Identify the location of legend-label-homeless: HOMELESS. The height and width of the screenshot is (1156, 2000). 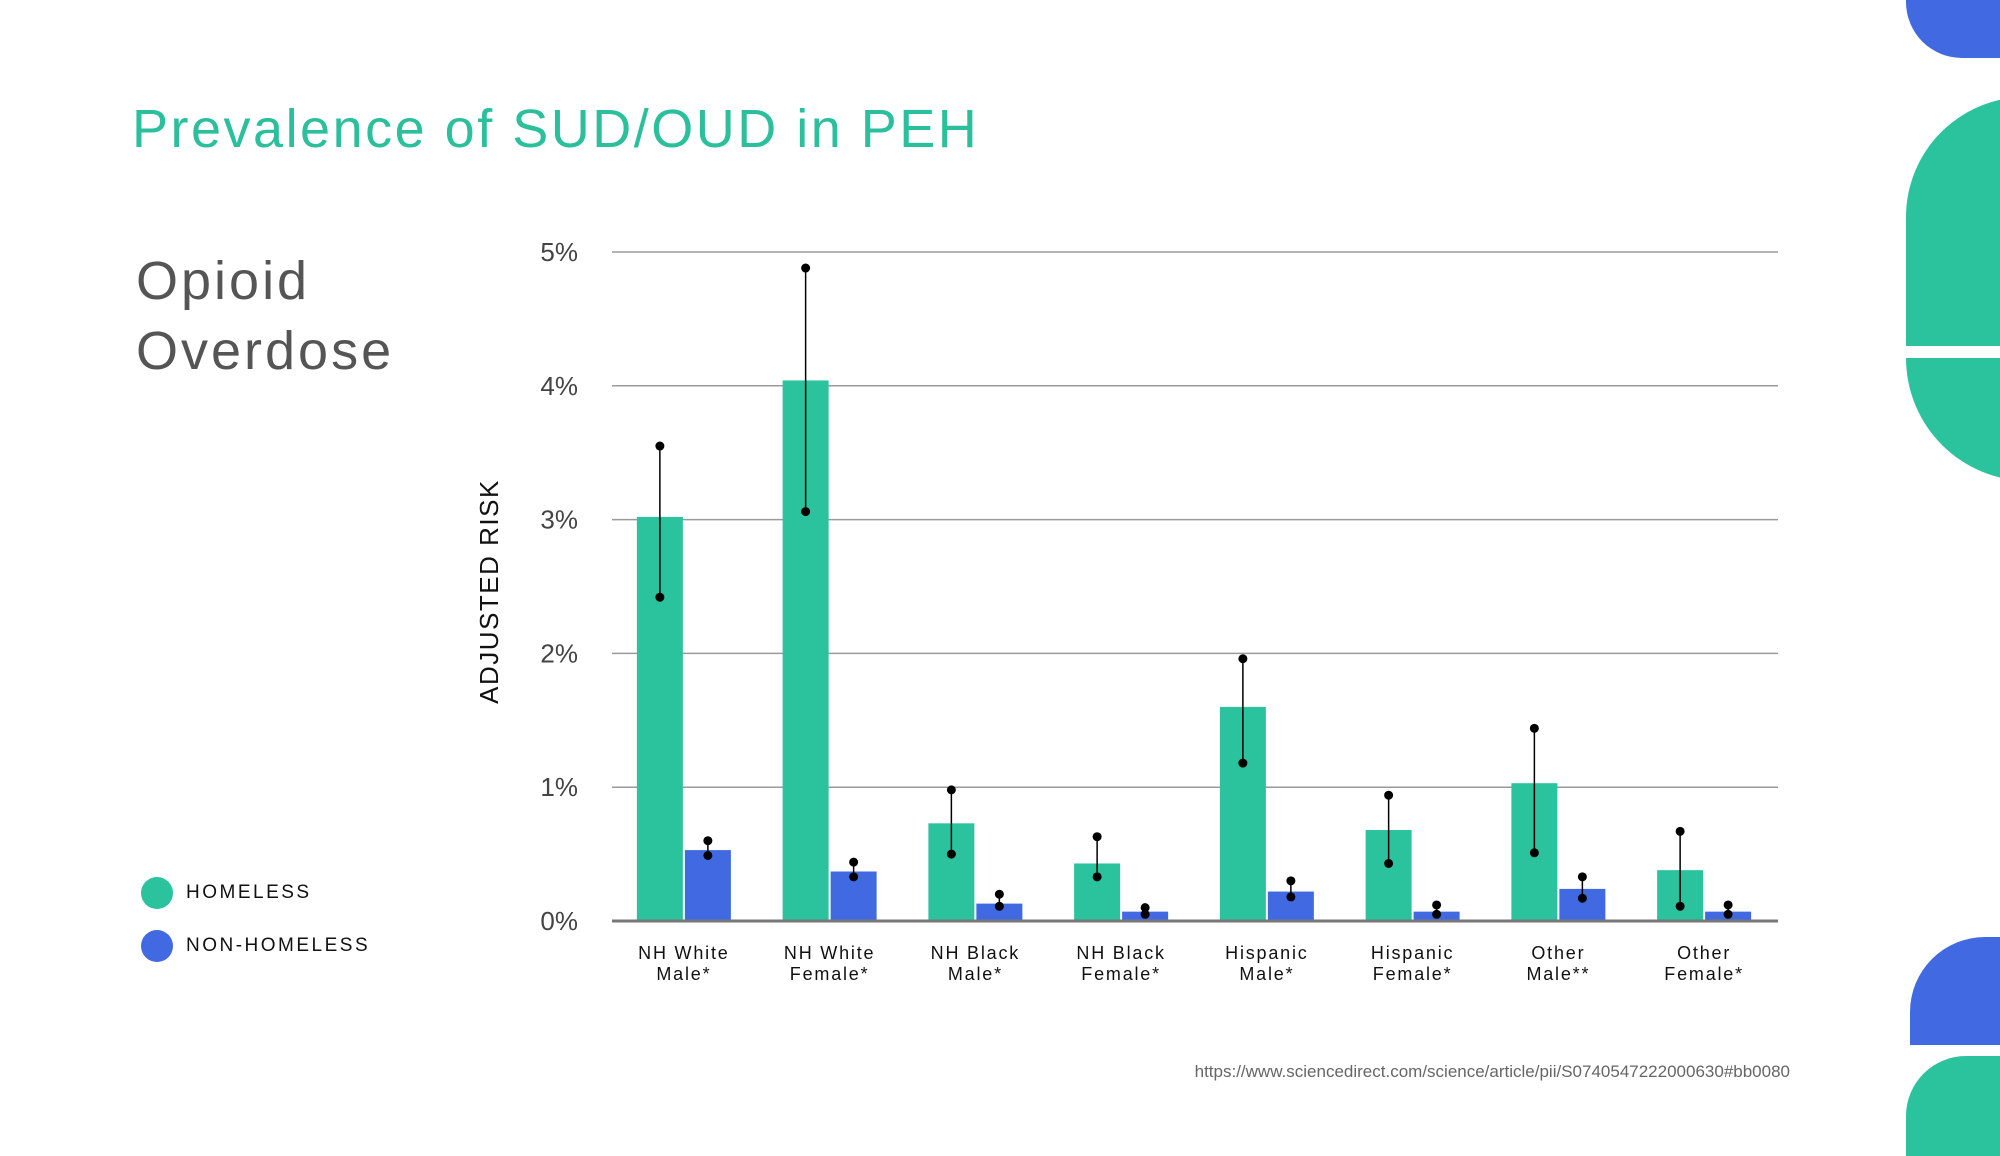
(249, 892).